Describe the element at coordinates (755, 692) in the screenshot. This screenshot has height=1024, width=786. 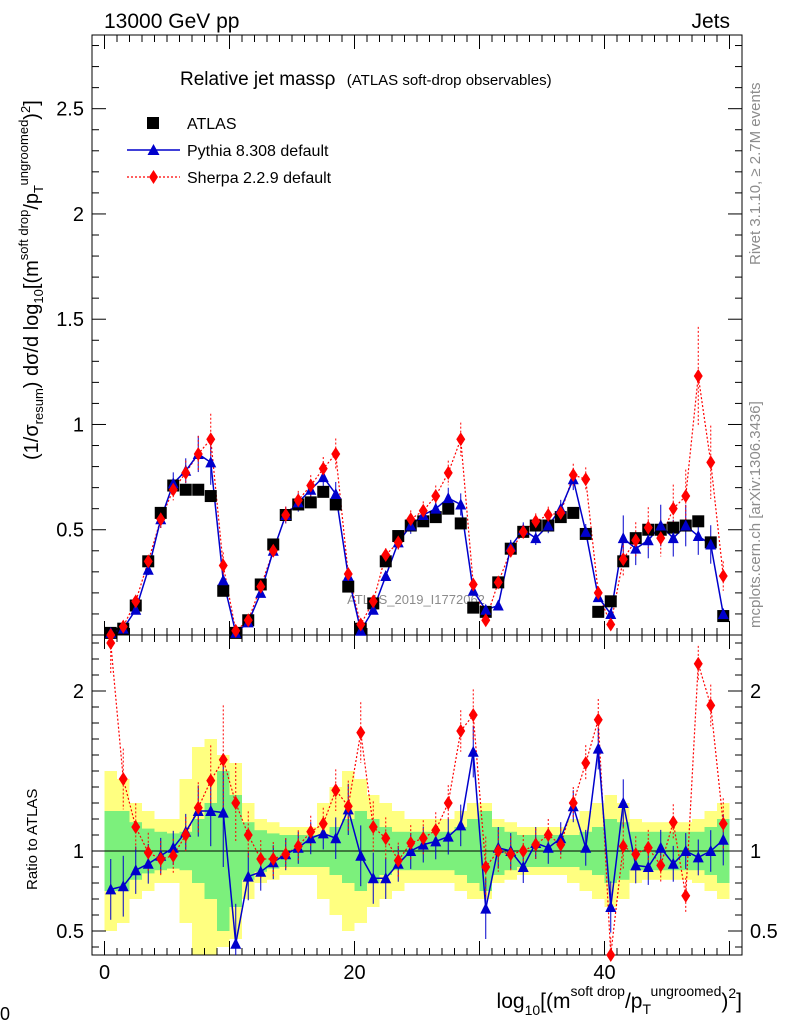
I see `ratio-y-tick-label-right: 2` at that location.